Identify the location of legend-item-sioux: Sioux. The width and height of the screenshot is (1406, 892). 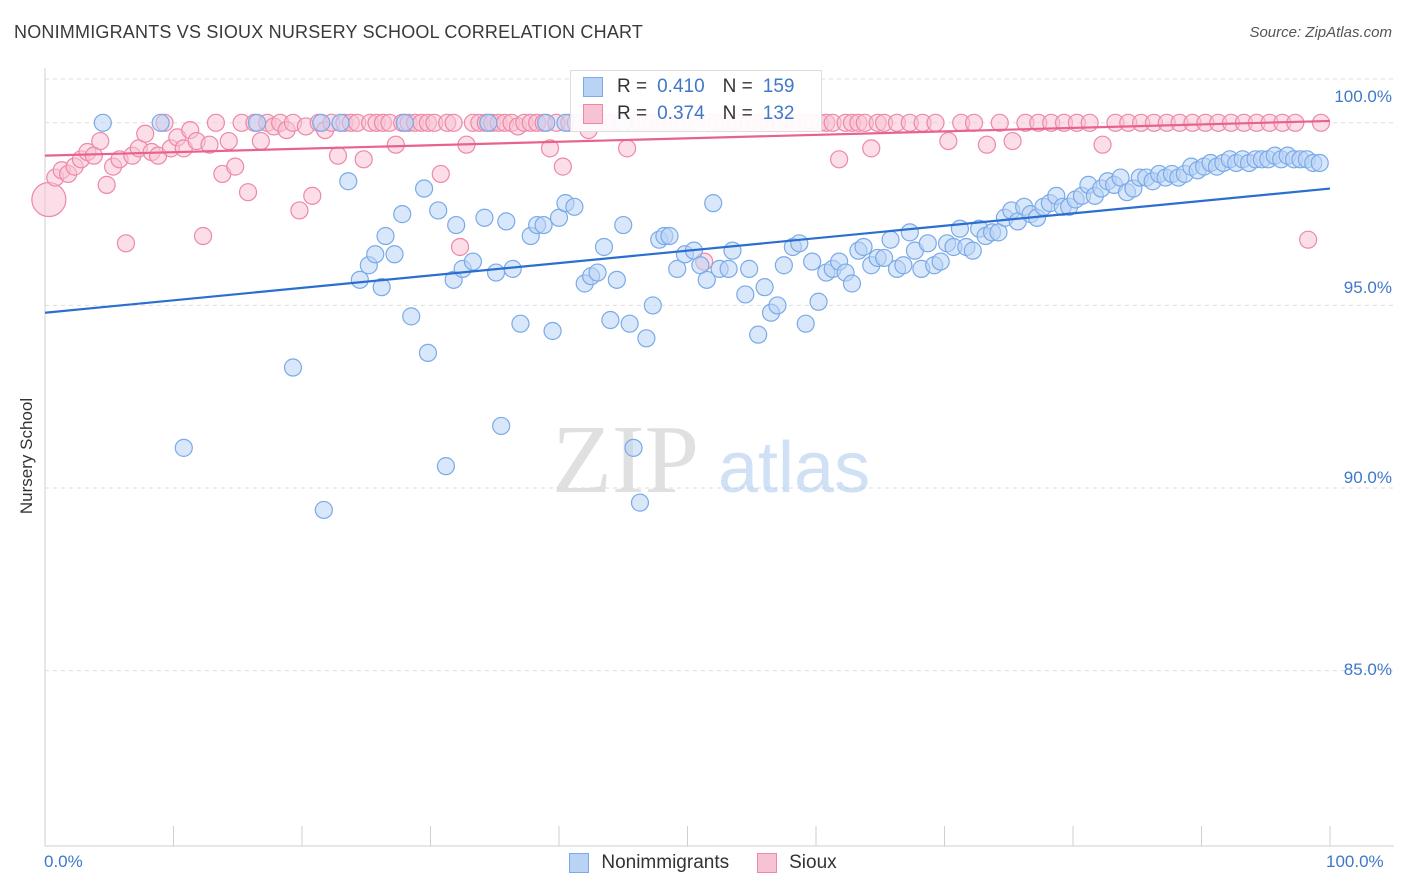
(797, 863).